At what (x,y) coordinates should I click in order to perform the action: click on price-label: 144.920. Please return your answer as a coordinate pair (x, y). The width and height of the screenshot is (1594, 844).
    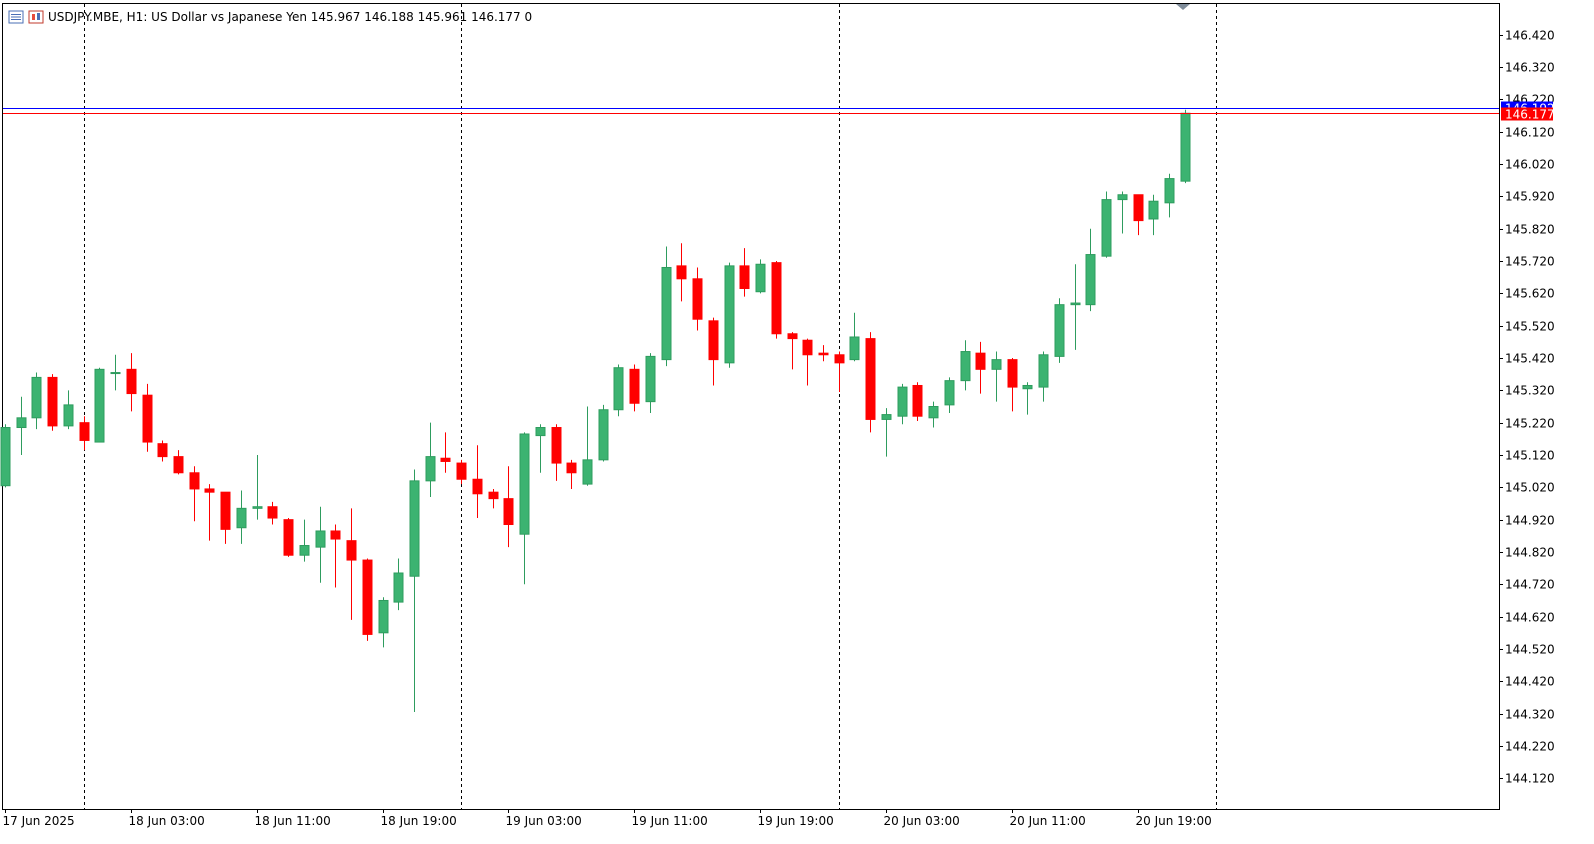
    Looking at the image, I should click on (1530, 521).